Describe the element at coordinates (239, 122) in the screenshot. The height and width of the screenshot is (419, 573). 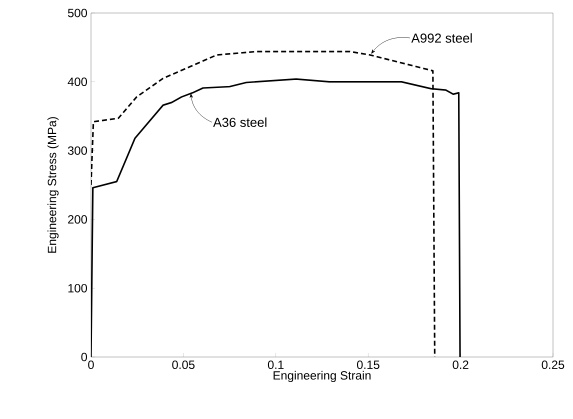
I see `annotation: A36 steel` at that location.